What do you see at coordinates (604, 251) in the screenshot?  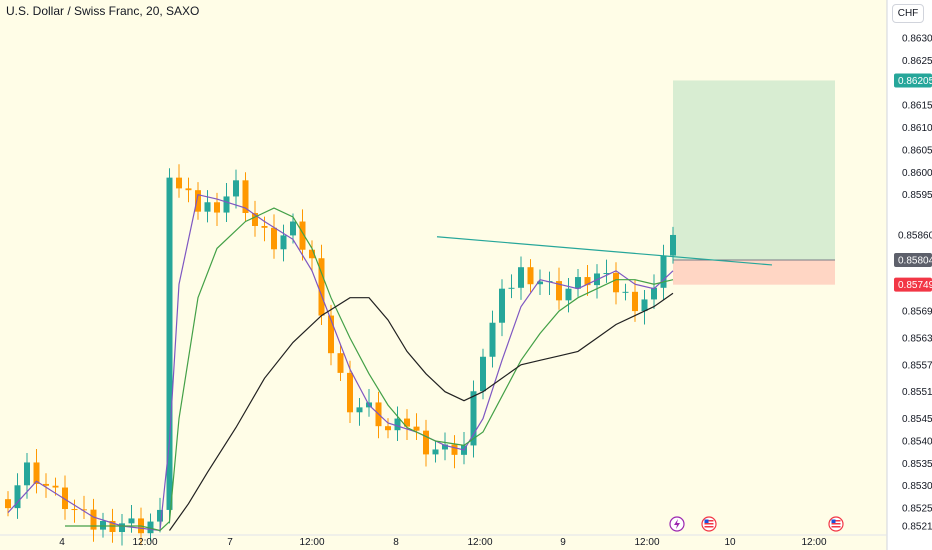 I see `trendline` at bounding box center [604, 251].